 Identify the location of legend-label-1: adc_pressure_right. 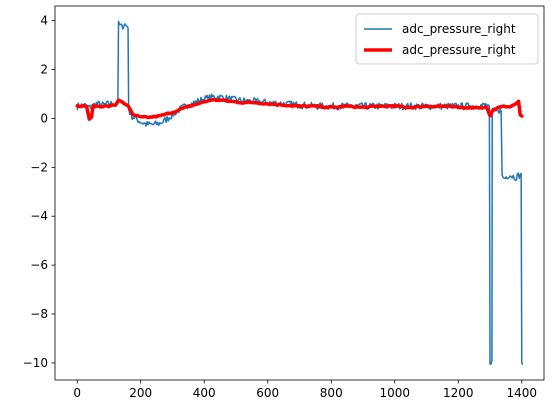
(459, 29).